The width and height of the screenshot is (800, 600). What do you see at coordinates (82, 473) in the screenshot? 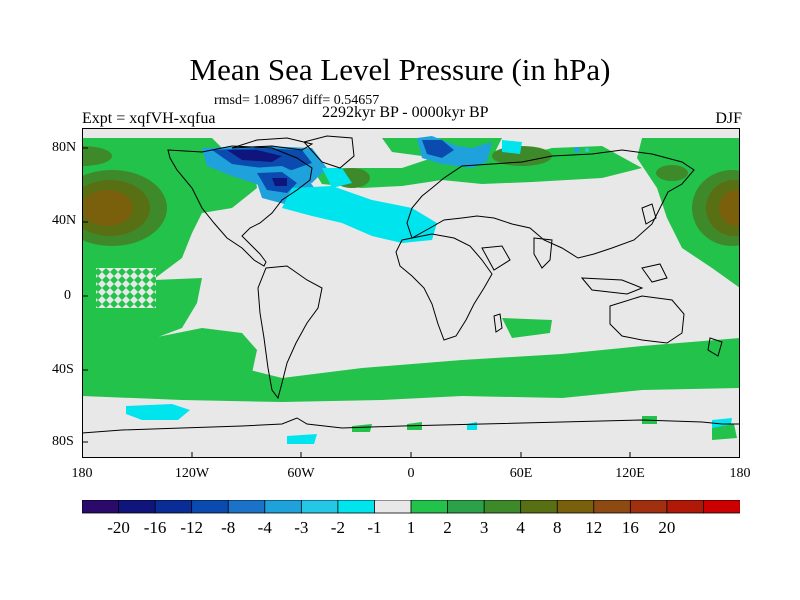
I see `lon-label-180-west: 180` at bounding box center [82, 473].